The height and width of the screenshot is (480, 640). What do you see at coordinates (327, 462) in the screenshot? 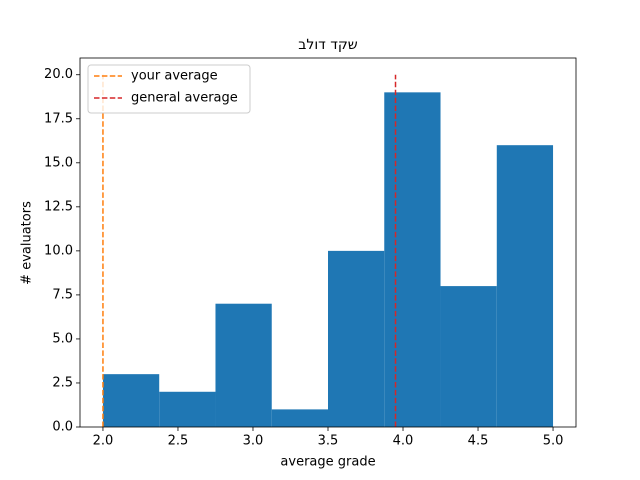
I see `x-axis-label: average grade` at bounding box center [327, 462].